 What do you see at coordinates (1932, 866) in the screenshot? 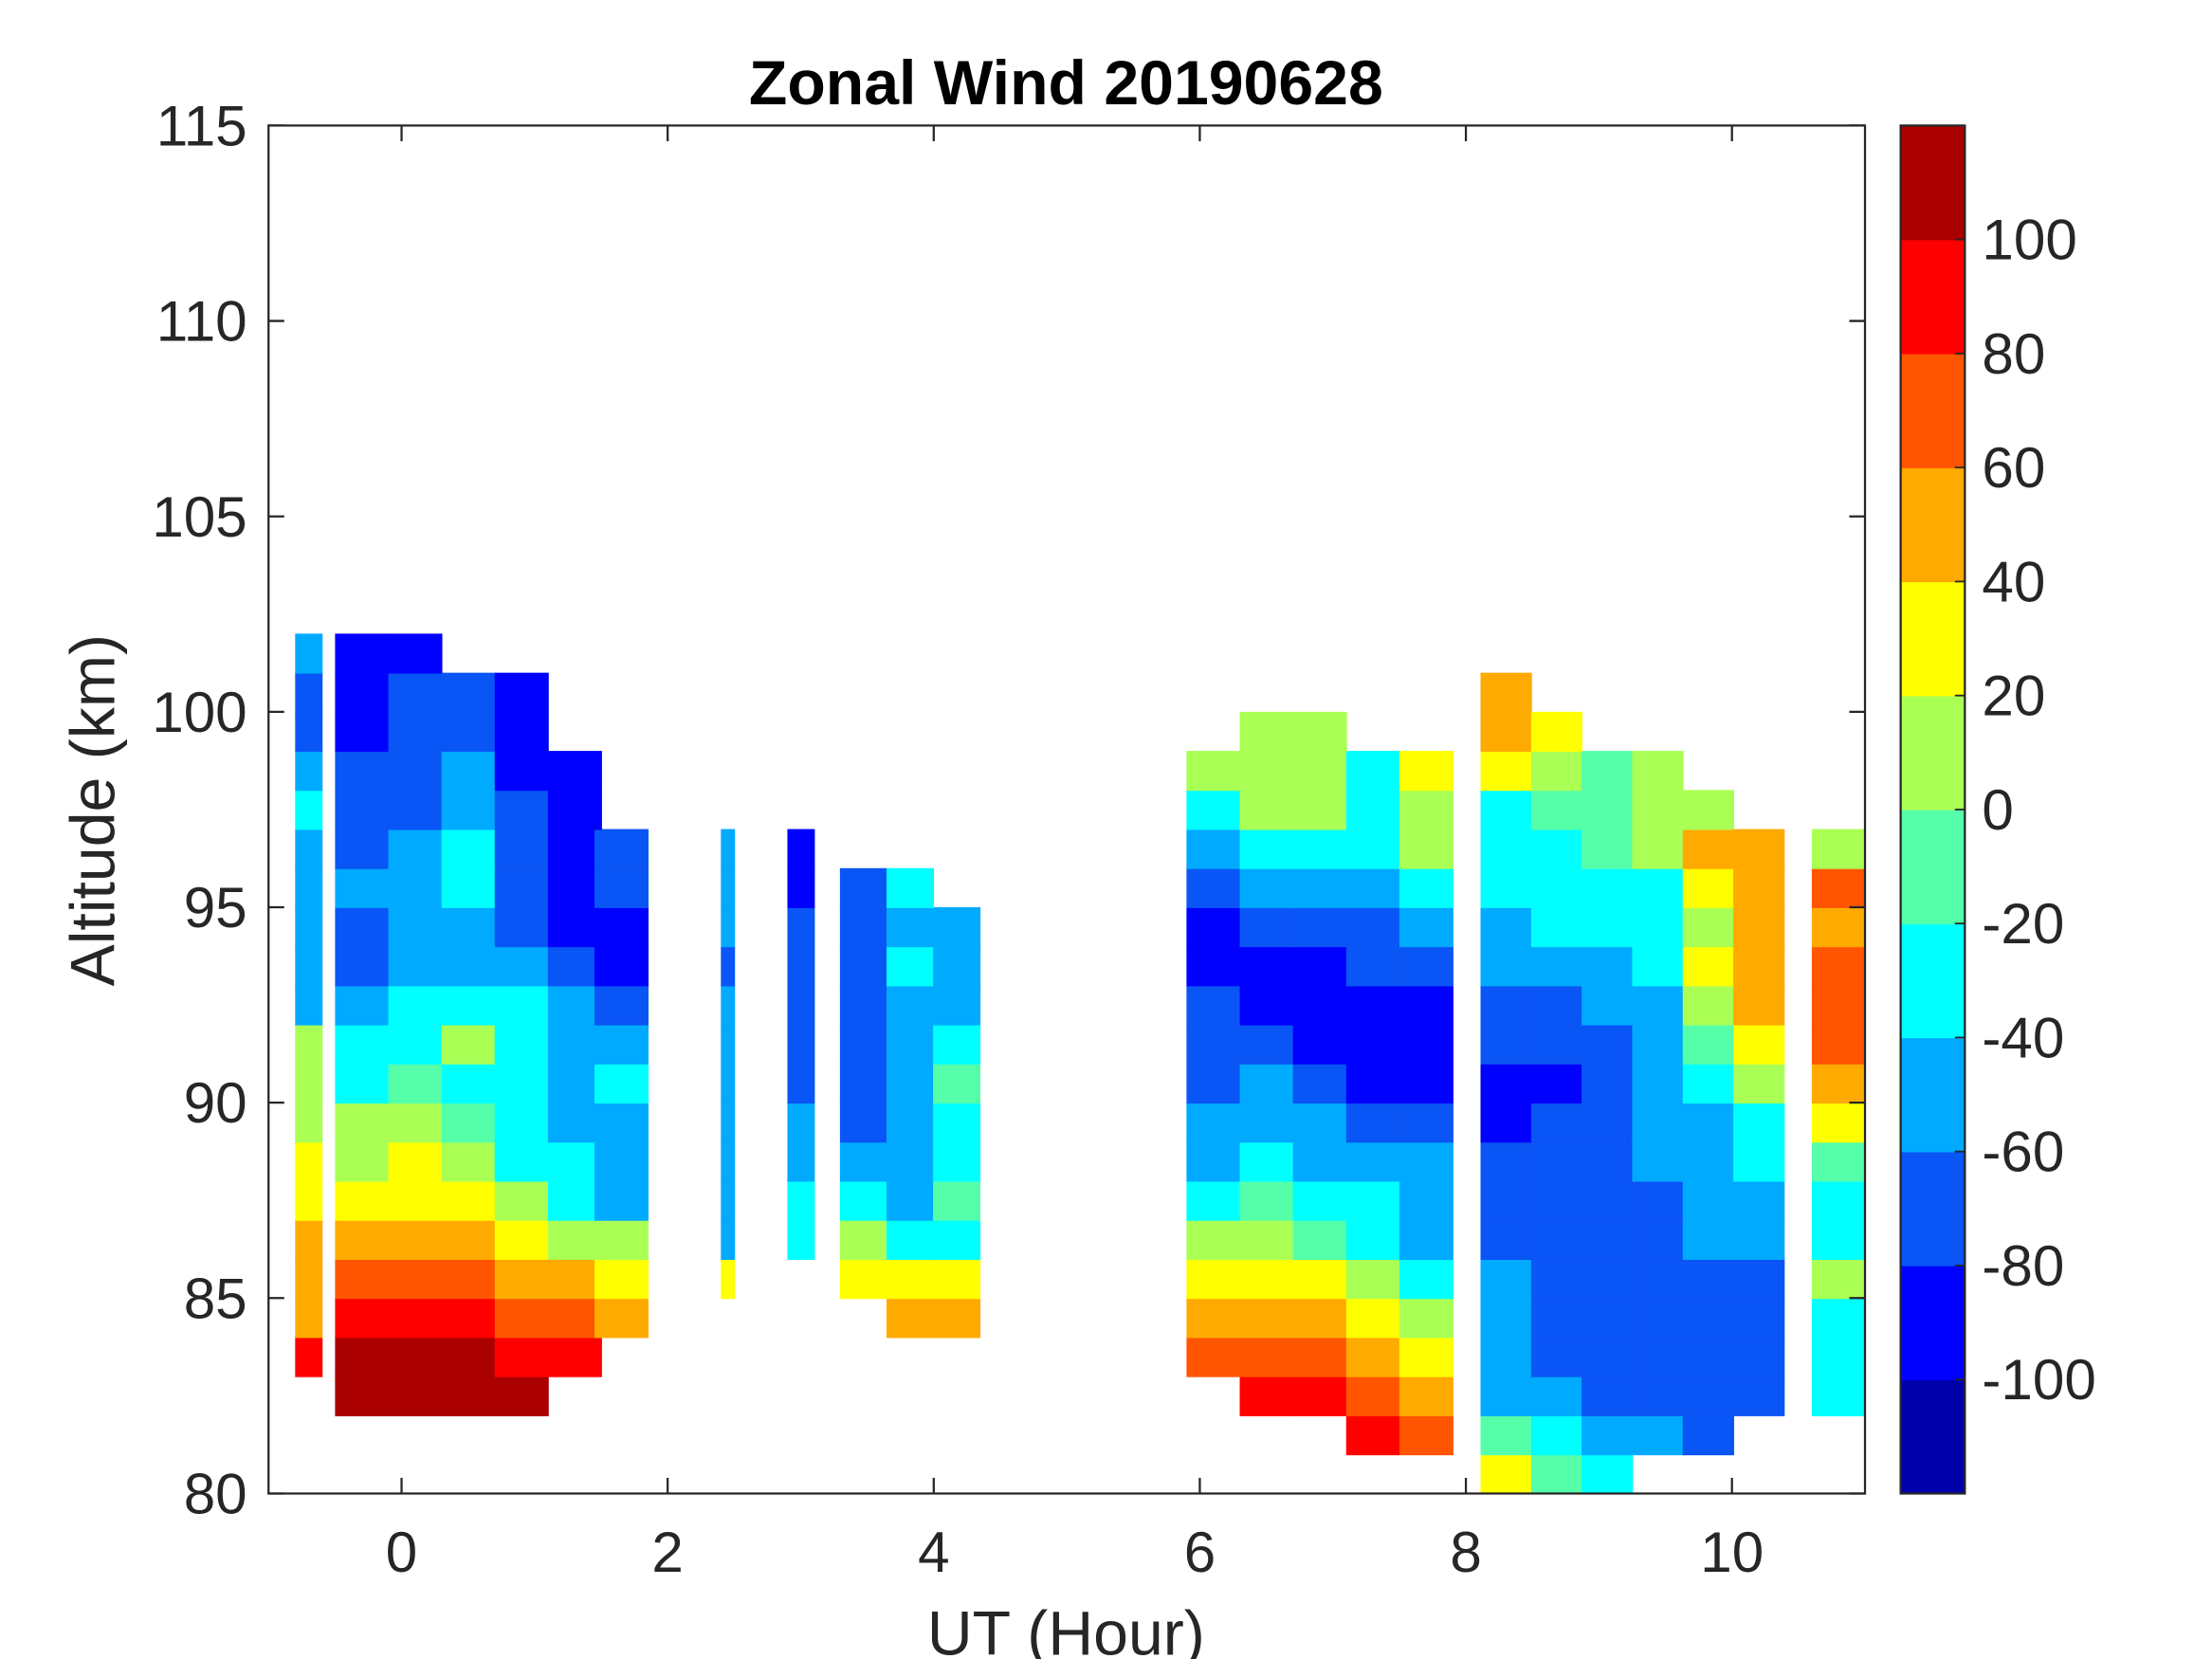
I see `colorbar-swatch` at bounding box center [1932, 866].